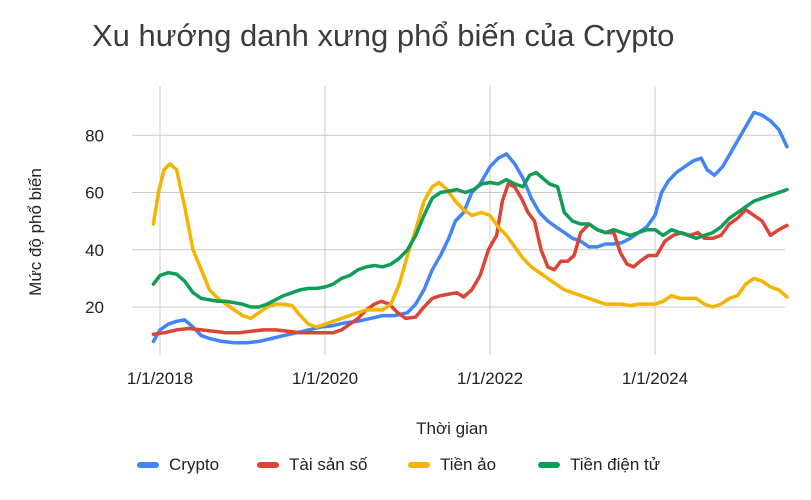 The height and width of the screenshot is (500, 811). Describe the element at coordinates (94, 135) in the screenshot. I see `y-tick-label: 80` at that location.